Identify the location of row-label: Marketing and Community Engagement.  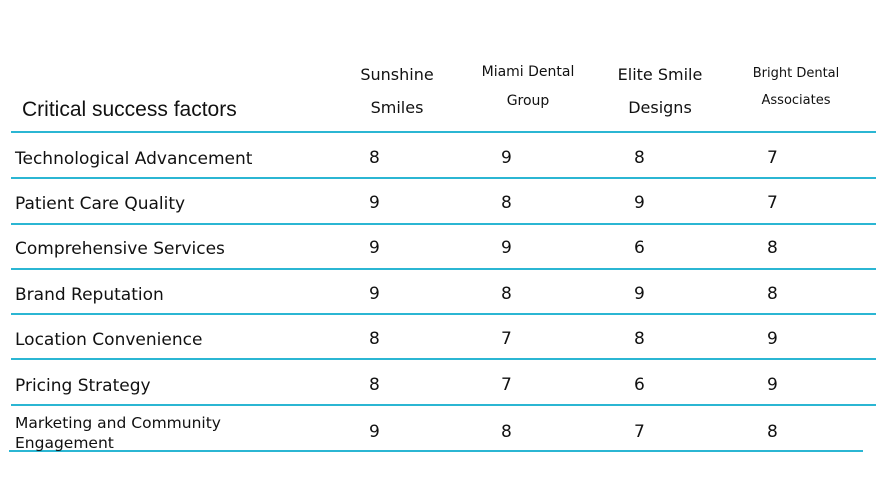
(118, 433).